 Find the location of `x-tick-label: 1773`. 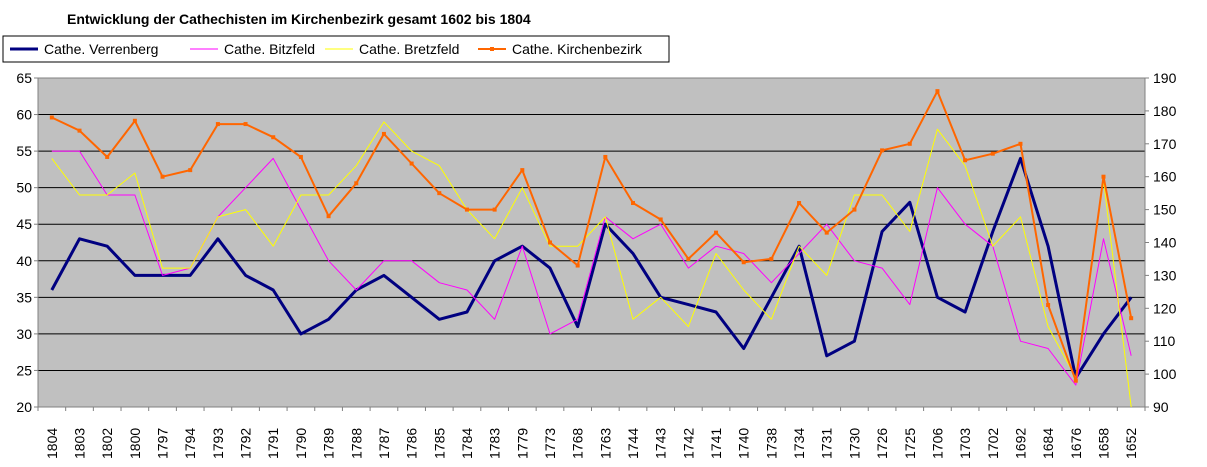

x-tick-label: 1773 is located at coordinates (550, 443).